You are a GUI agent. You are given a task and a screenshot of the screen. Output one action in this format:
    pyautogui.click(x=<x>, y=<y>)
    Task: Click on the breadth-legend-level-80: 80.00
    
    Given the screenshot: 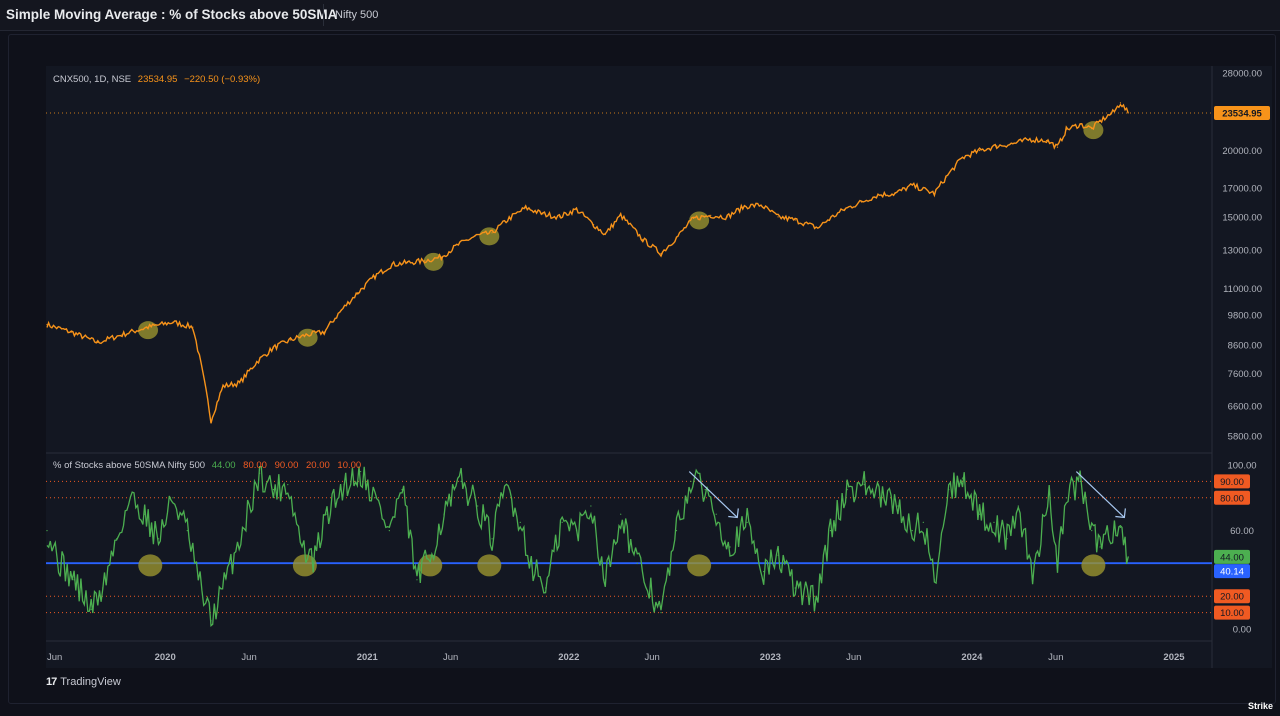 What is the action you would take?
    pyautogui.click(x=255, y=465)
    